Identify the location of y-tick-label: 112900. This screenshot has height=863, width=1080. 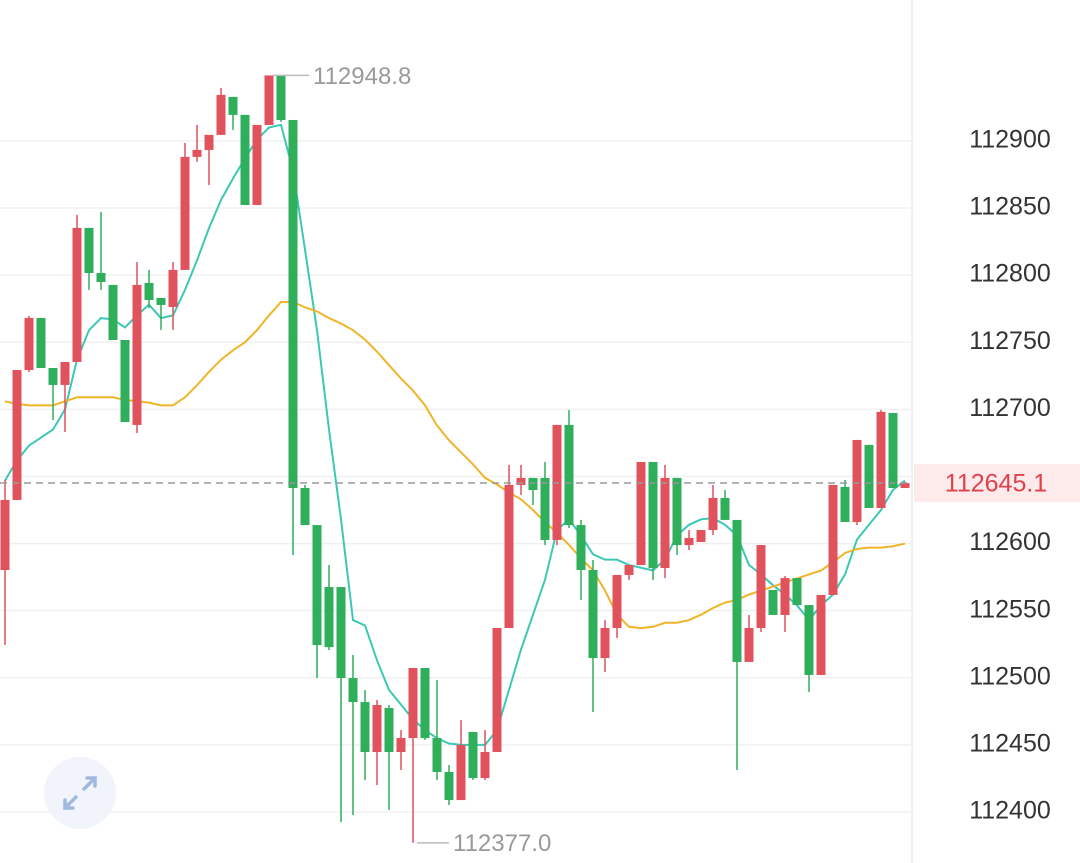
(1010, 140).